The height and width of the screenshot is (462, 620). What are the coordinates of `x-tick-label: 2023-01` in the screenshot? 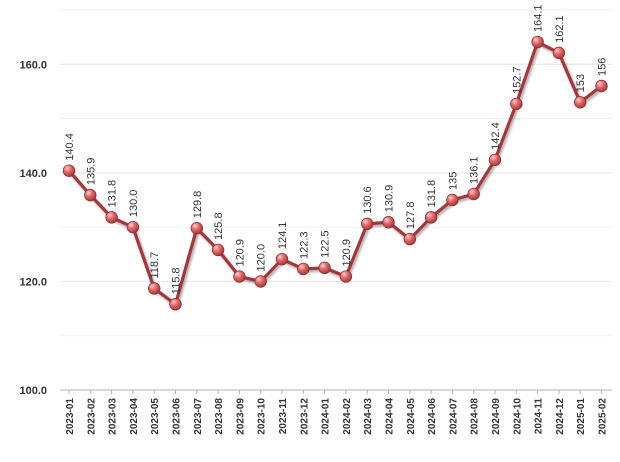 It's located at (70, 416).